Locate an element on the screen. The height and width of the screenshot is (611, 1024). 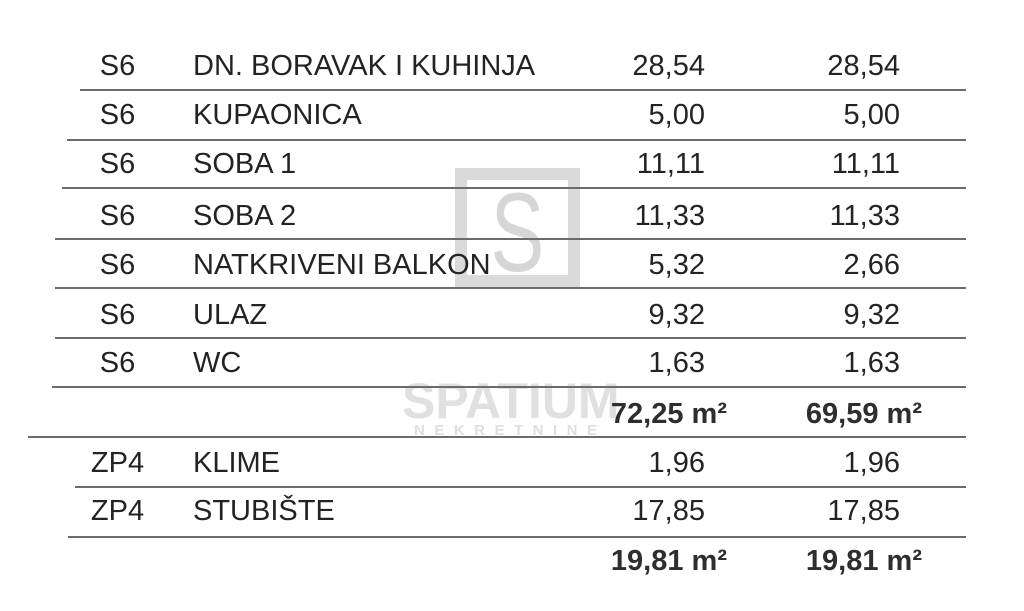
room-name: WC is located at coordinates (217, 363).